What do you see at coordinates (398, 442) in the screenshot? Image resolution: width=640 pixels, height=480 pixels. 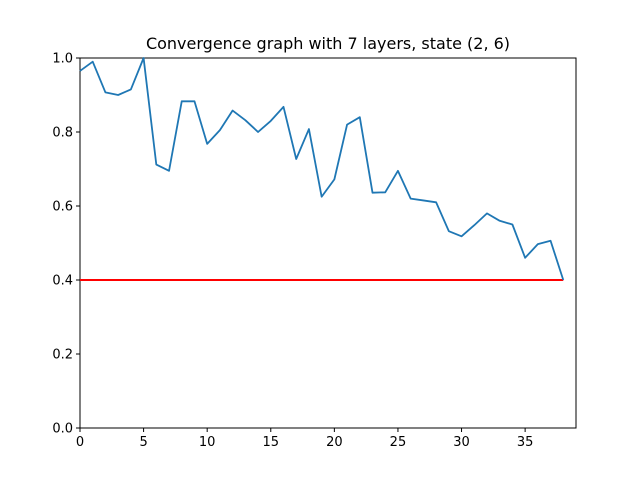 I see `x-tick-label: 25` at bounding box center [398, 442].